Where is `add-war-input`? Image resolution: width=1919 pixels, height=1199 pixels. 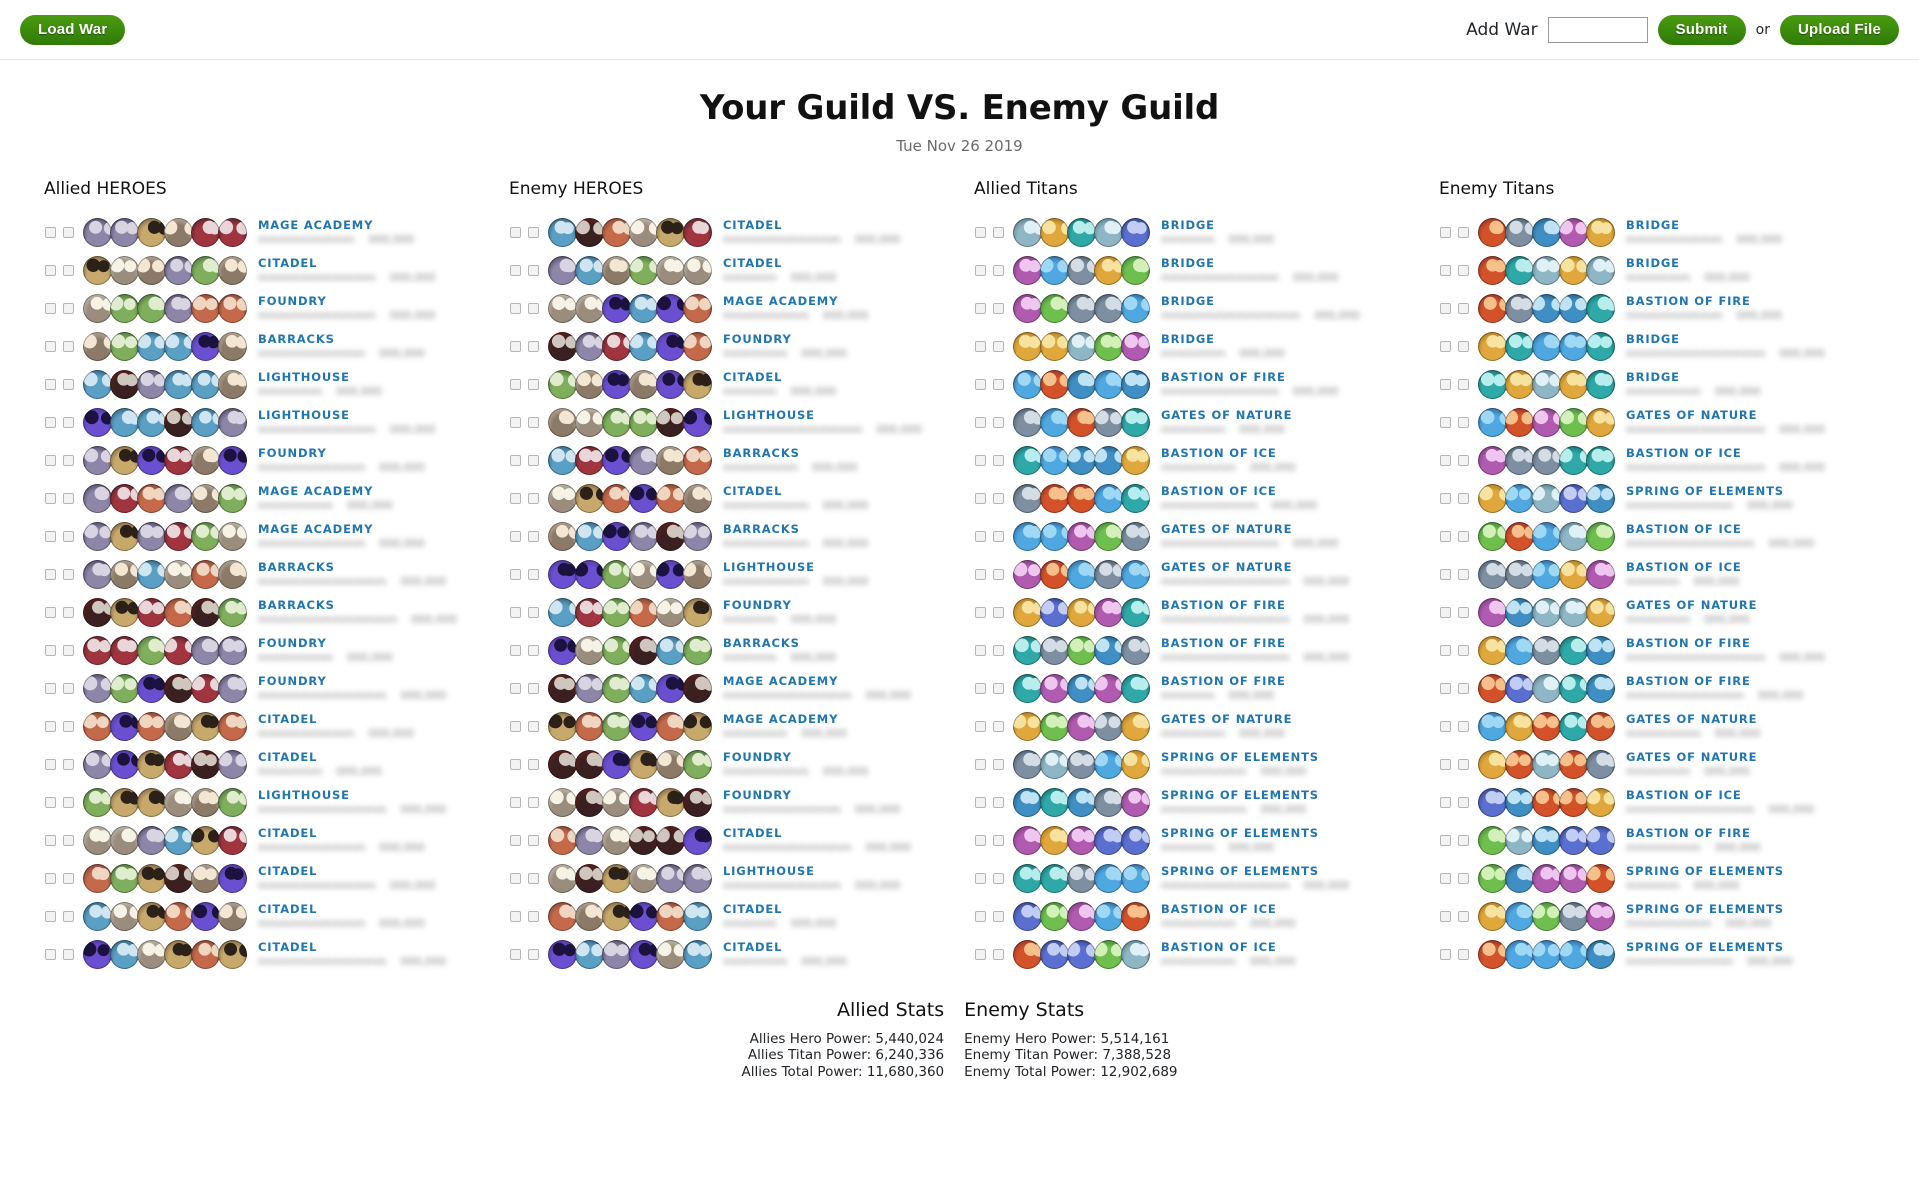 add-war-input is located at coordinates (1597, 29).